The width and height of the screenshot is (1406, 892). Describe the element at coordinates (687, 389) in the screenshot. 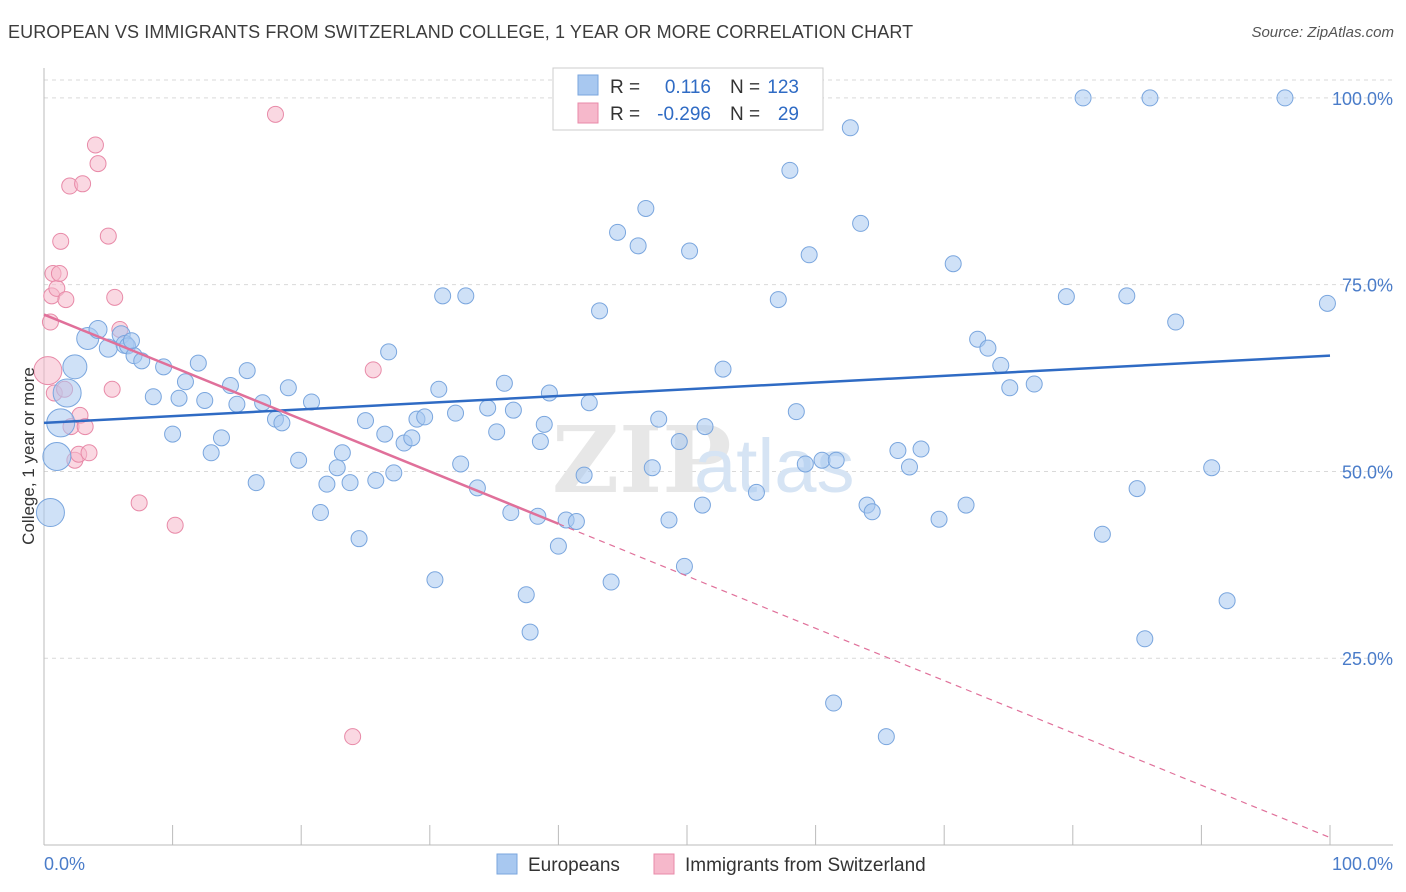

I see `europeans-trend-line` at that location.